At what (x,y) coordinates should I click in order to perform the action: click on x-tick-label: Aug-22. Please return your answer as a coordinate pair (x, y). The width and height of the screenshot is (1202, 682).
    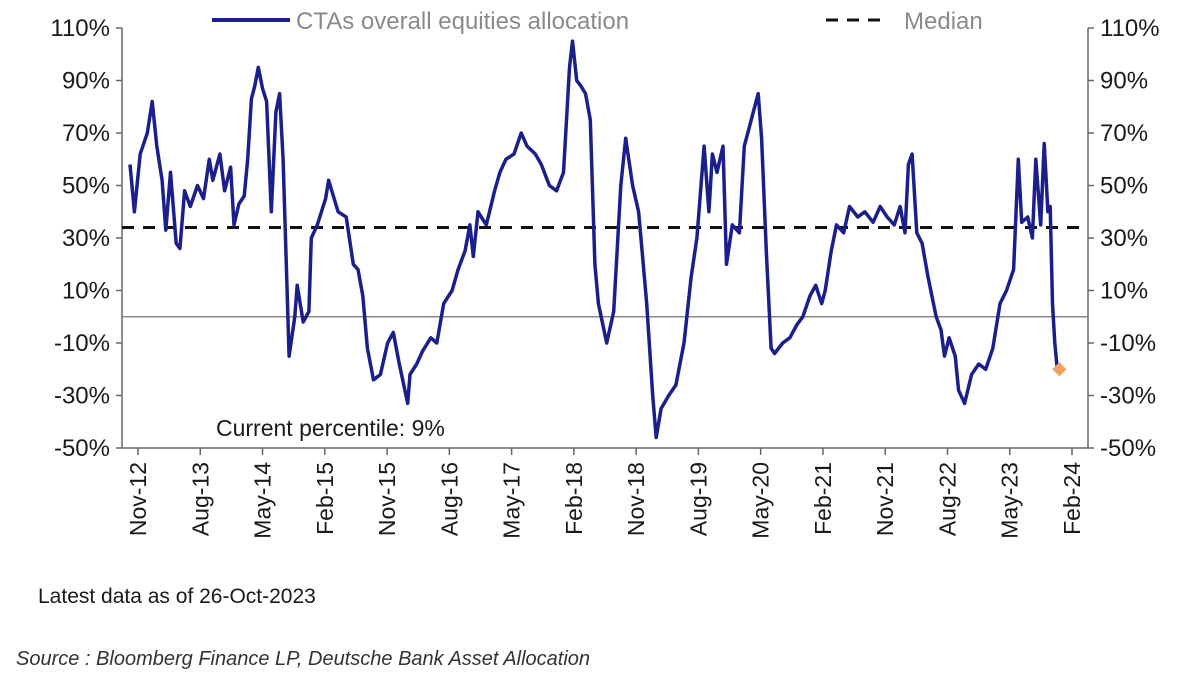
    Looking at the image, I should click on (947, 499).